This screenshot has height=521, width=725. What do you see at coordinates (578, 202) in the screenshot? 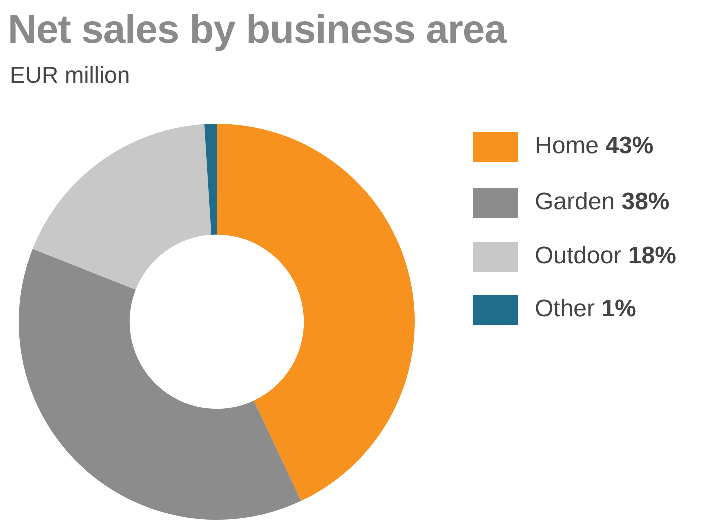
I see `legend-label: Garden` at bounding box center [578, 202].